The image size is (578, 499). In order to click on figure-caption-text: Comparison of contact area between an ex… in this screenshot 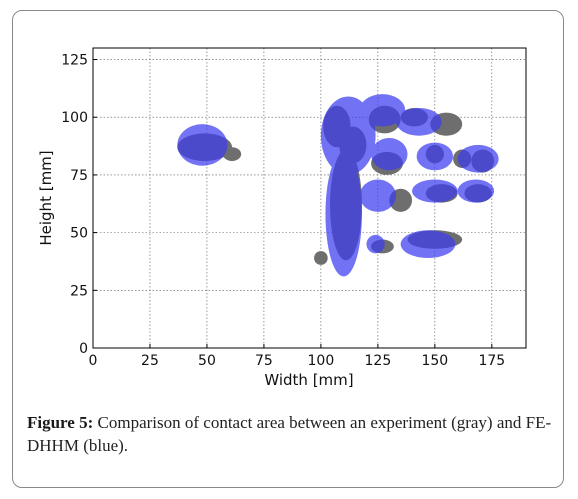, I will do `click(289, 434)`.